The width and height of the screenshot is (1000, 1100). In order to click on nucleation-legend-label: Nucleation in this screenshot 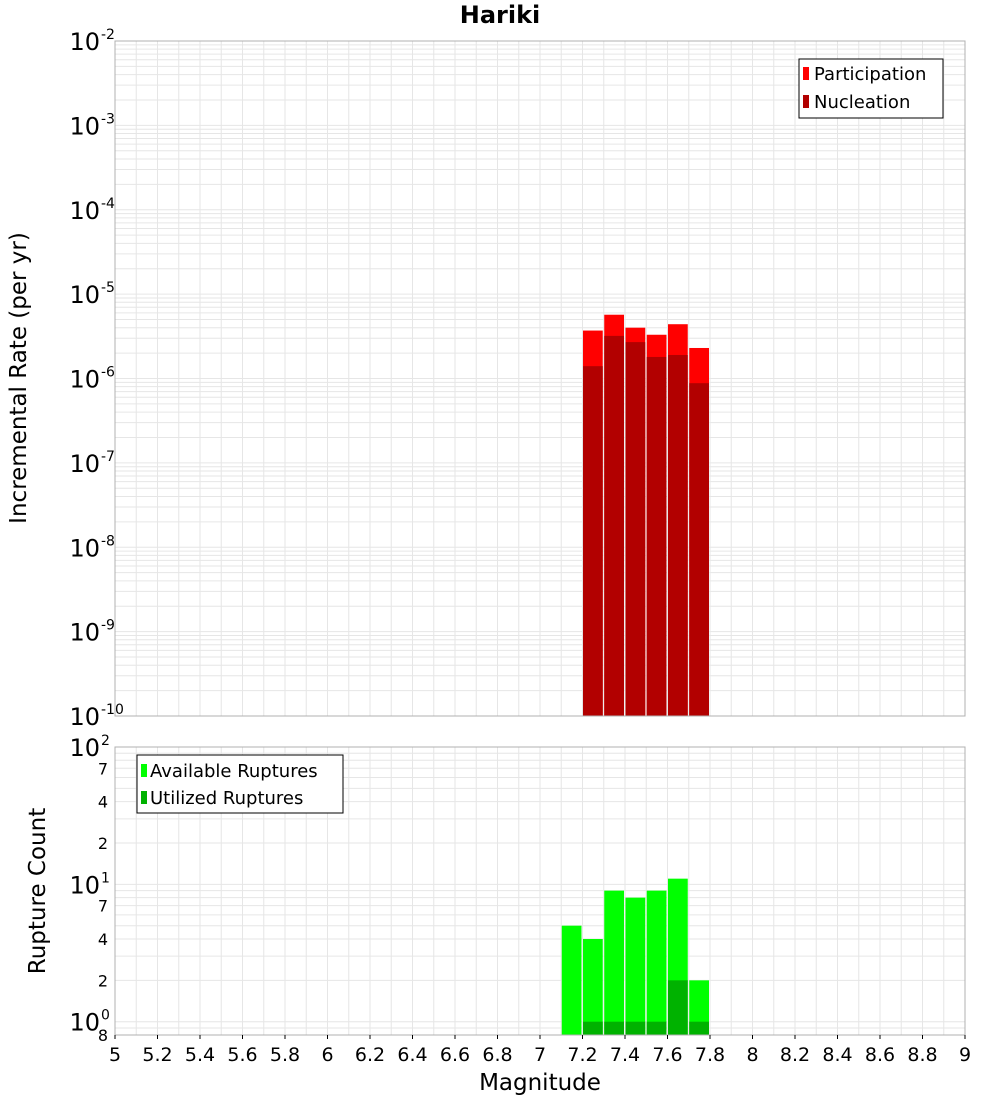, I will do `click(862, 102)`.